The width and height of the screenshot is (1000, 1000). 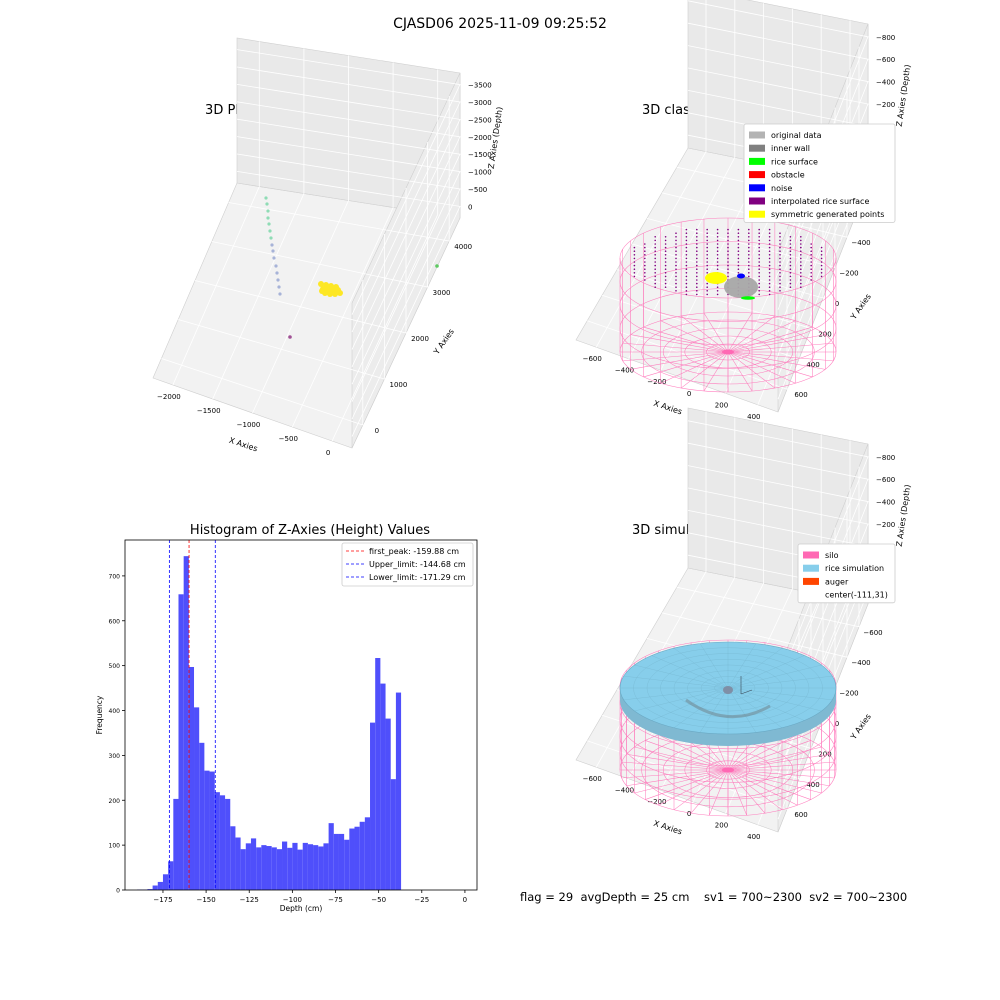 What do you see at coordinates (480, 138) in the screenshot?
I see `p1-ztick-label: −2000` at bounding box center [480, 138].